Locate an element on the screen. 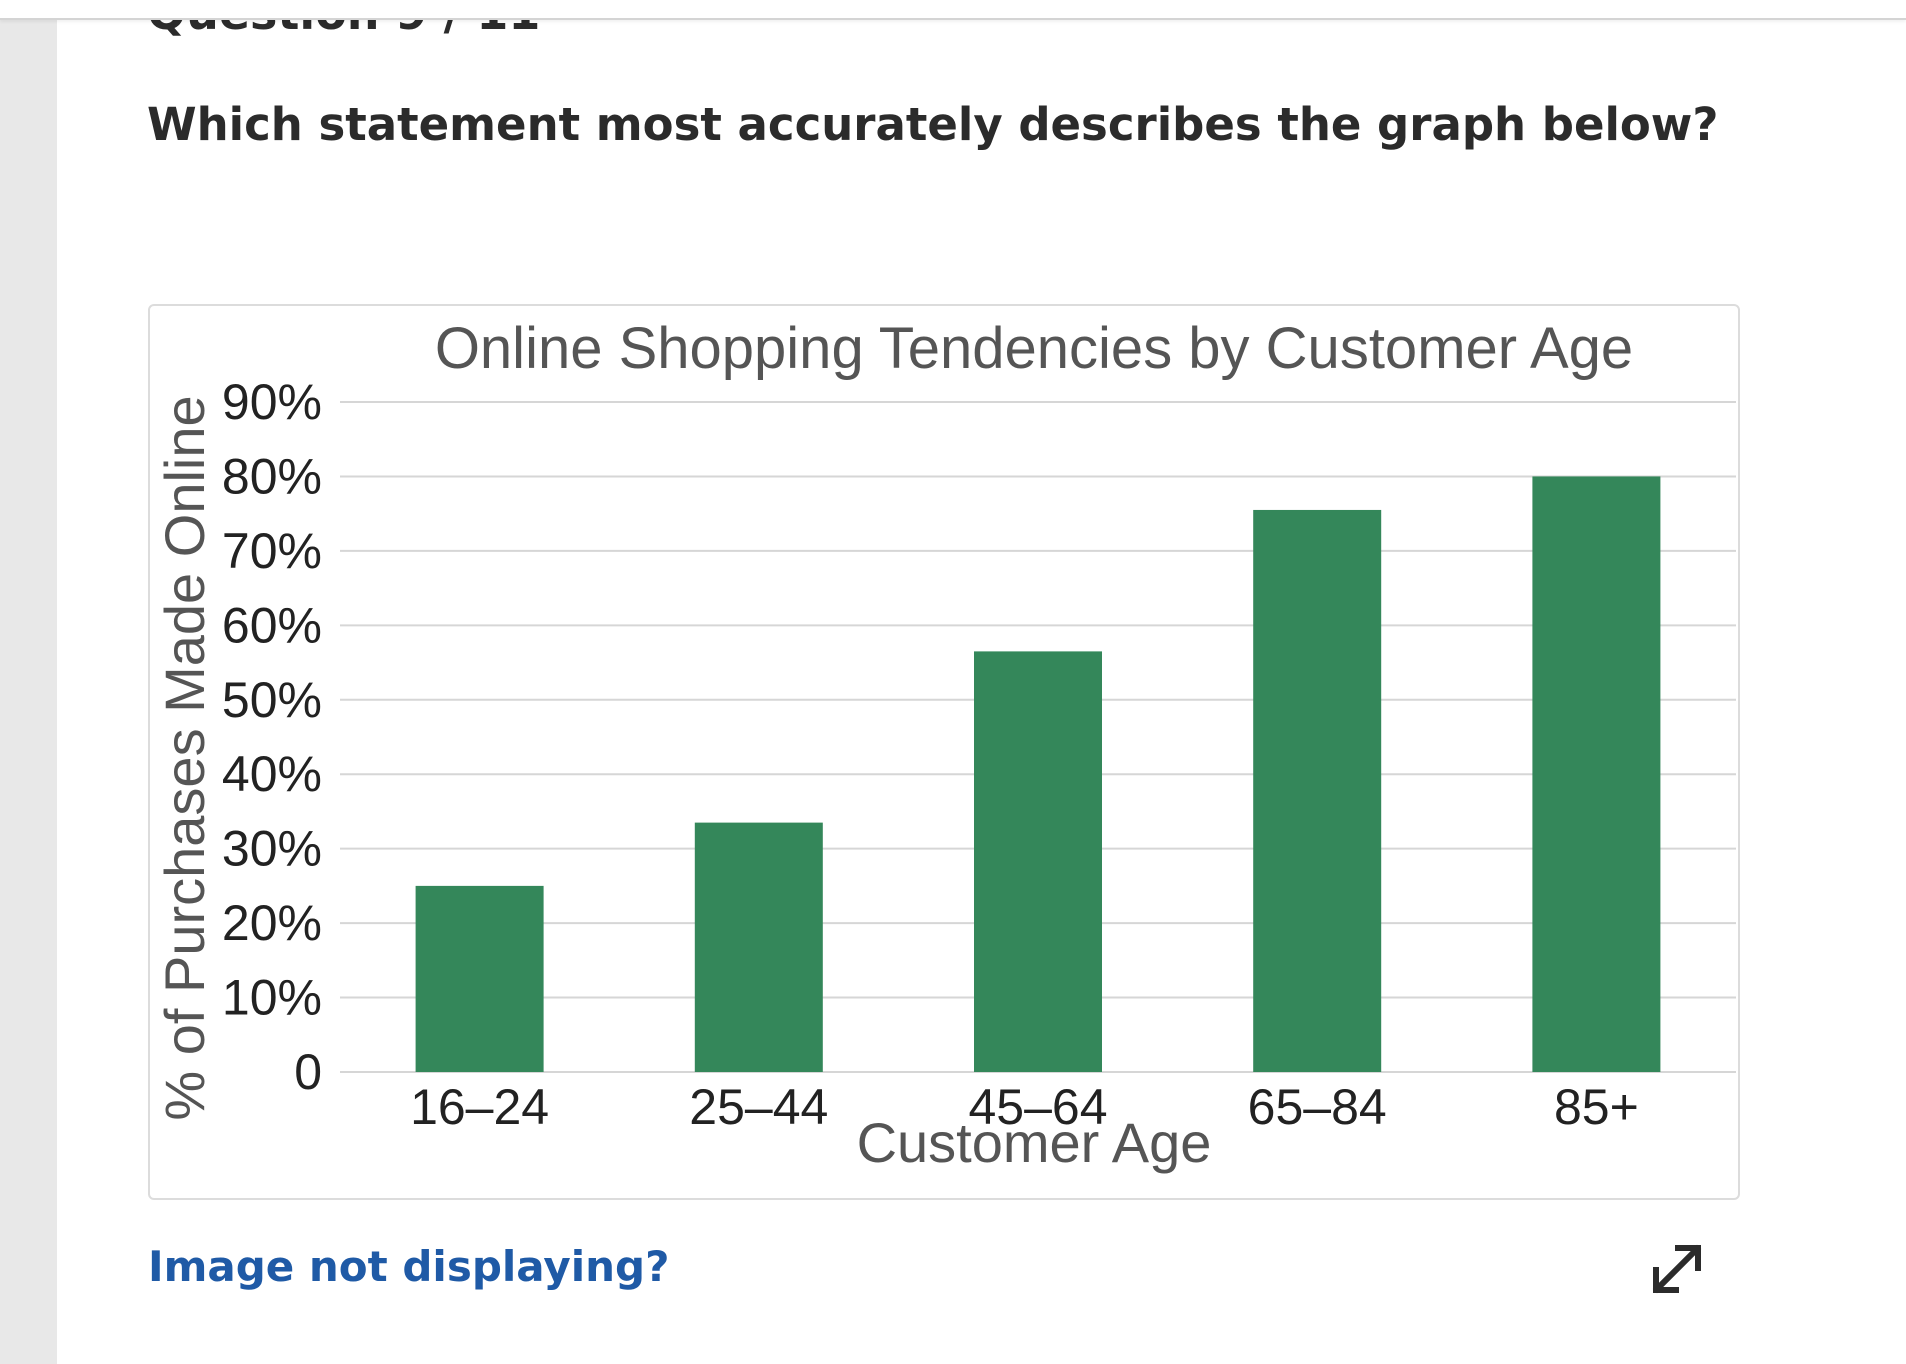  y-tick-labels: 0 10% 20% 30% 40% 50% 60% 70% 80% 90% is located at coordinates (272, 737).